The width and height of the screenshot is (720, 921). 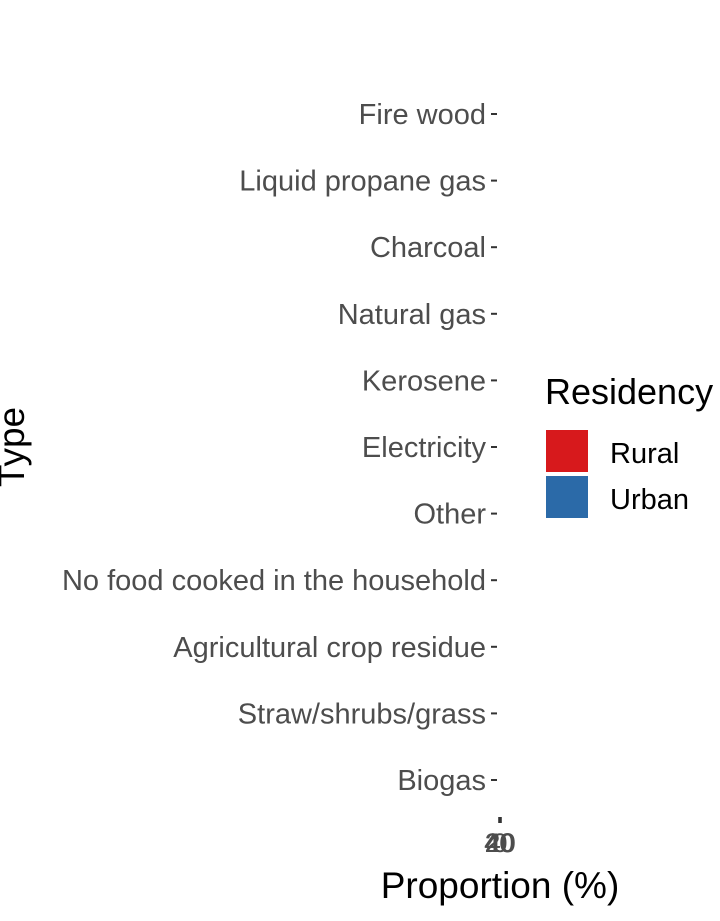 I want to click on legend-label: Urban, so click(x=649, y=500).